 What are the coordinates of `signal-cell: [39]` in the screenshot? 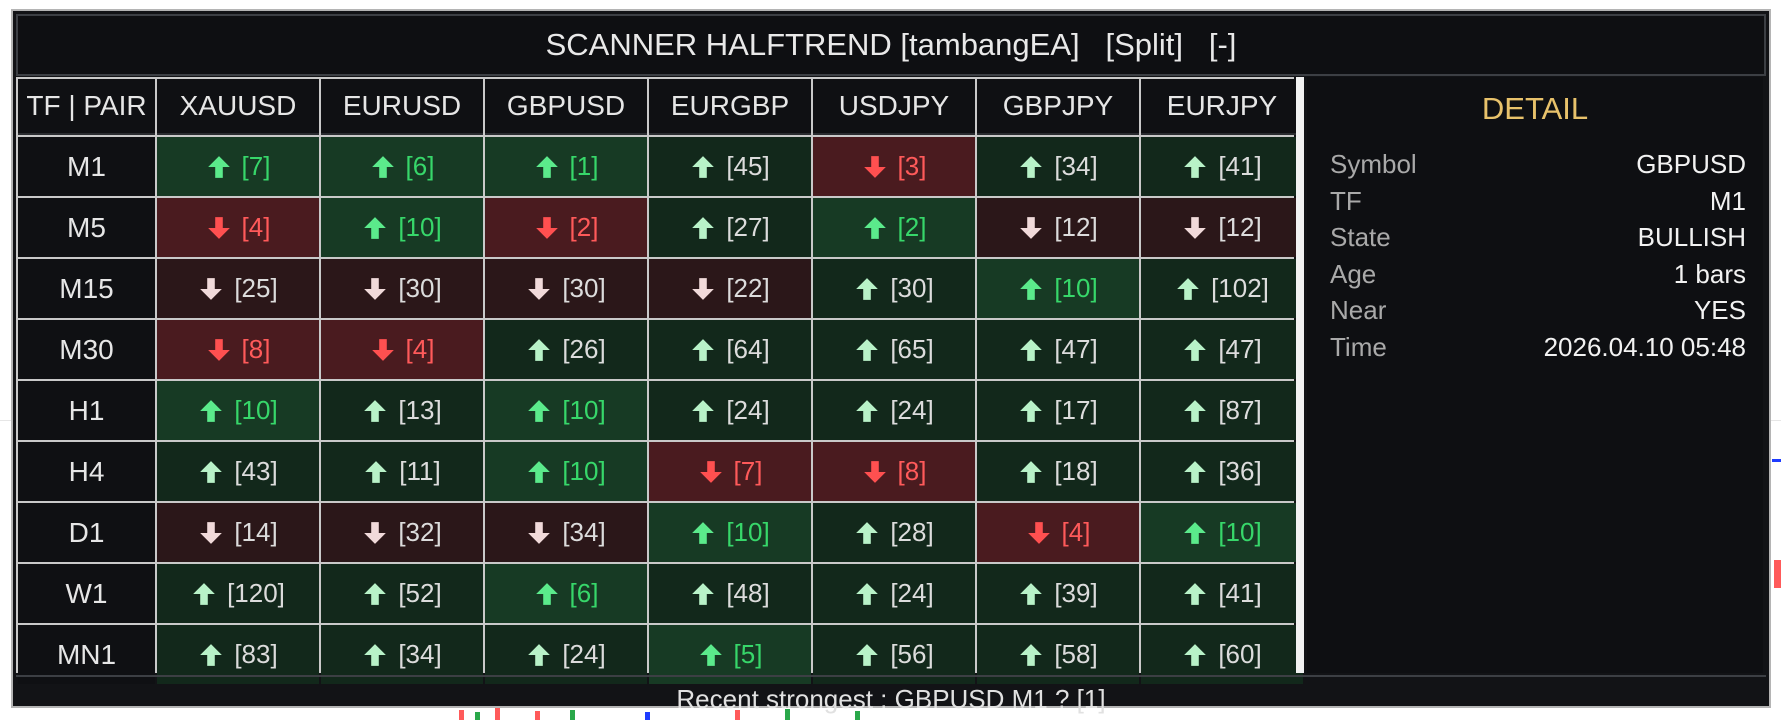 It's located at (1058, 593).